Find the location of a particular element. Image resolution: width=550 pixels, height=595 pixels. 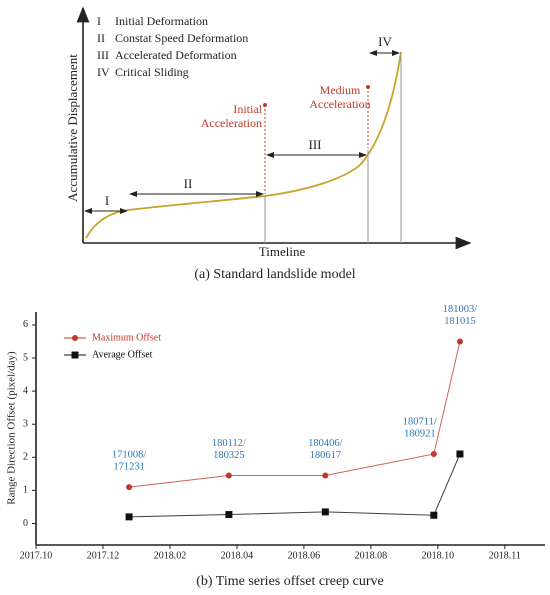

x-axis-label: Timeline is located at coordinates (282, 251).